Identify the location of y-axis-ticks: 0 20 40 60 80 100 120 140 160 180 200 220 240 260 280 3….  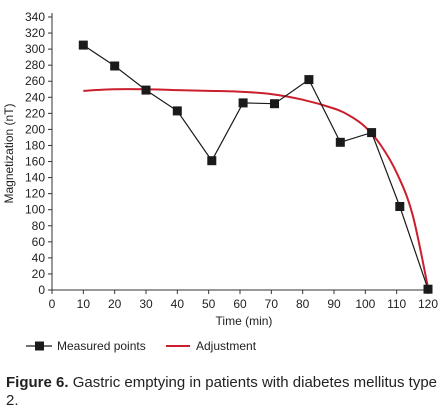
(38, 153).